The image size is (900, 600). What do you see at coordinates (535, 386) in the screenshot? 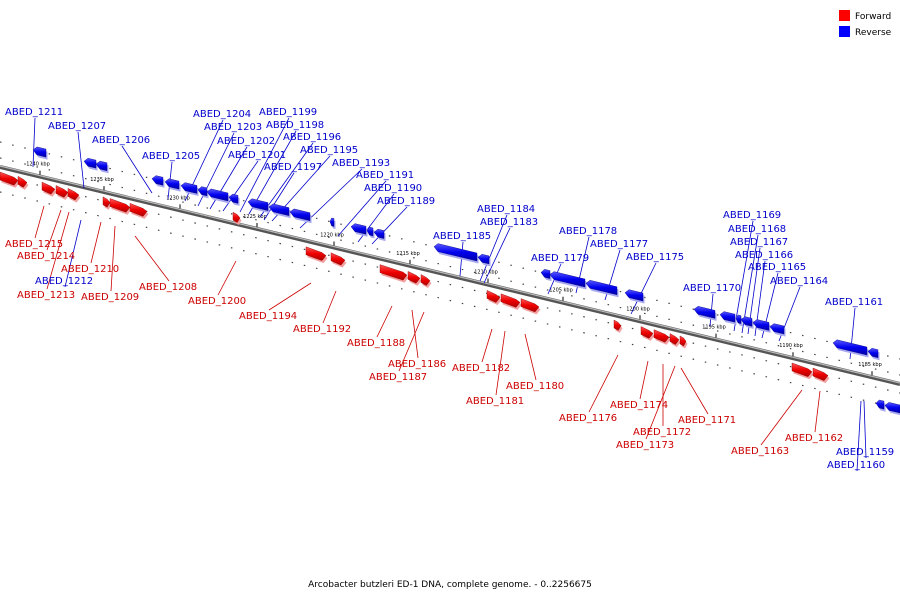
I see `gene-label: ABED_1180` at bounding box center [535, 386].